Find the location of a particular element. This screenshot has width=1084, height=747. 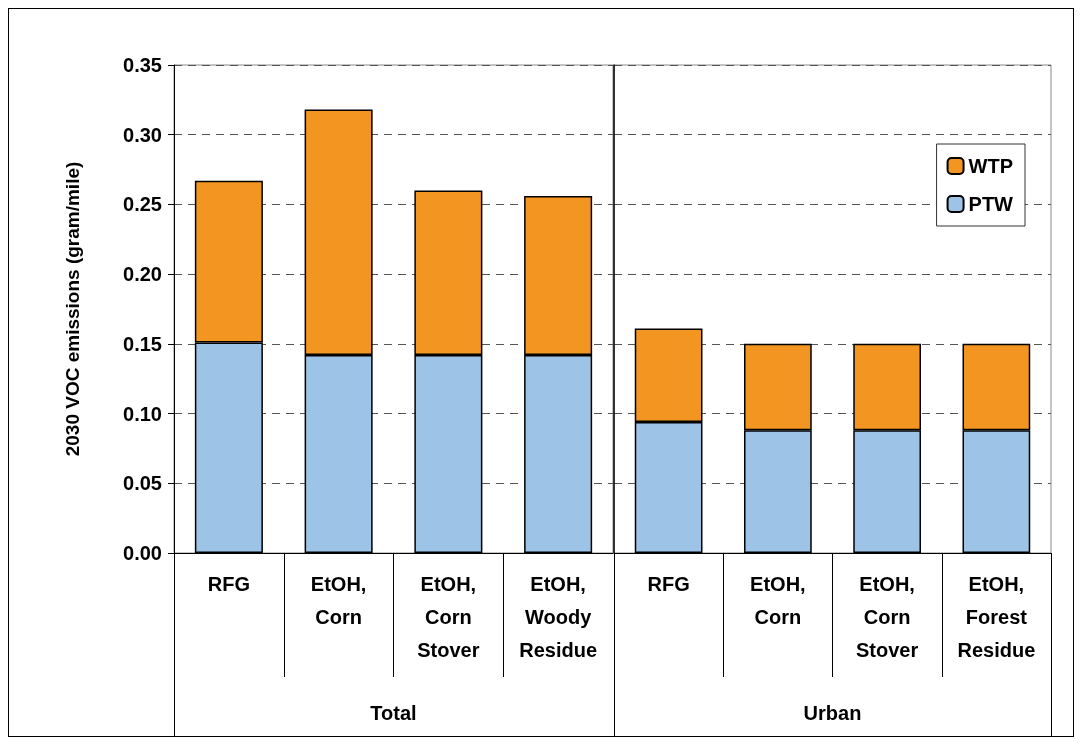

y-tick-label: 0.25 is located at coordinates (142, 204).